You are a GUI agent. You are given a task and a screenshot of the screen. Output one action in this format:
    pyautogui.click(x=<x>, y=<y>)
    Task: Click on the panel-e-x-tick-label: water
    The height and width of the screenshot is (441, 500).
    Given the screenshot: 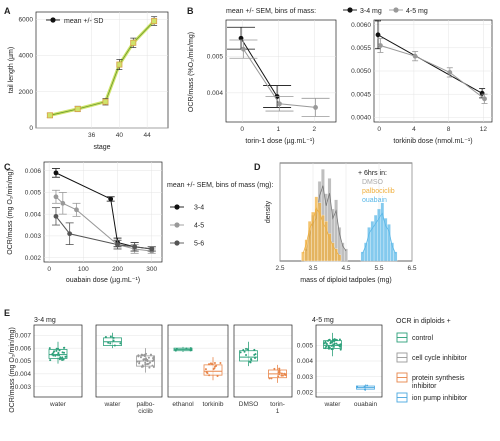 What is the action you would take?
    pyautogui.click(x=333, y=404)
    